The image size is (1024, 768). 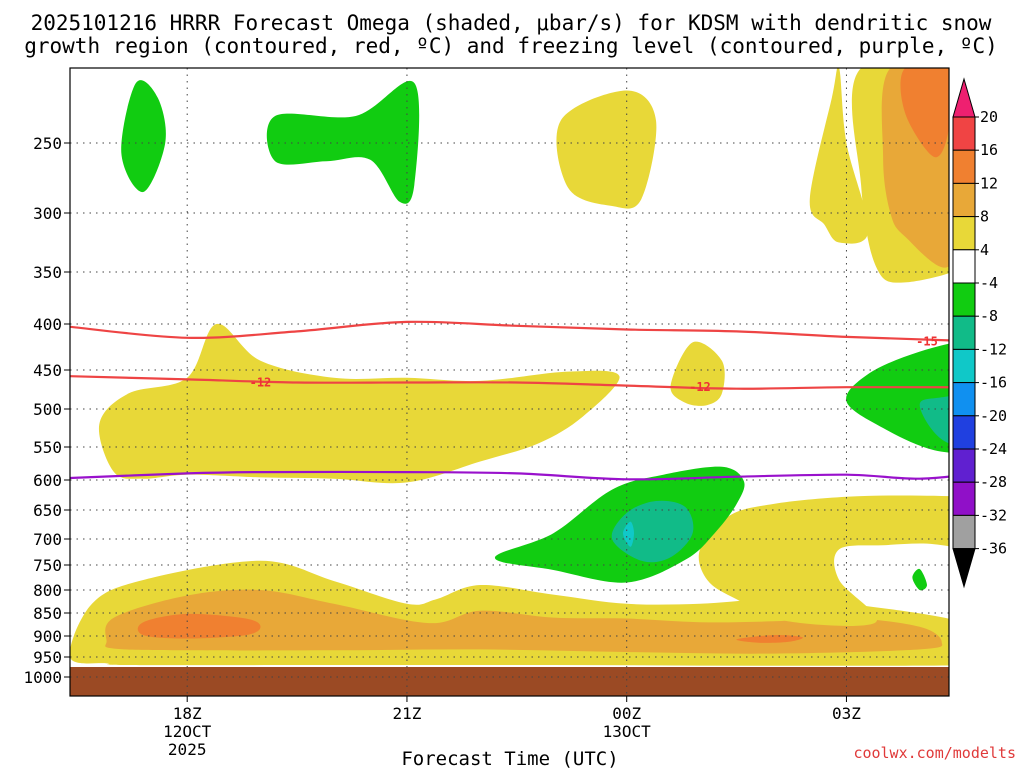 I want to click on y-tick-label-600: 600, so click(x=47, y=480).